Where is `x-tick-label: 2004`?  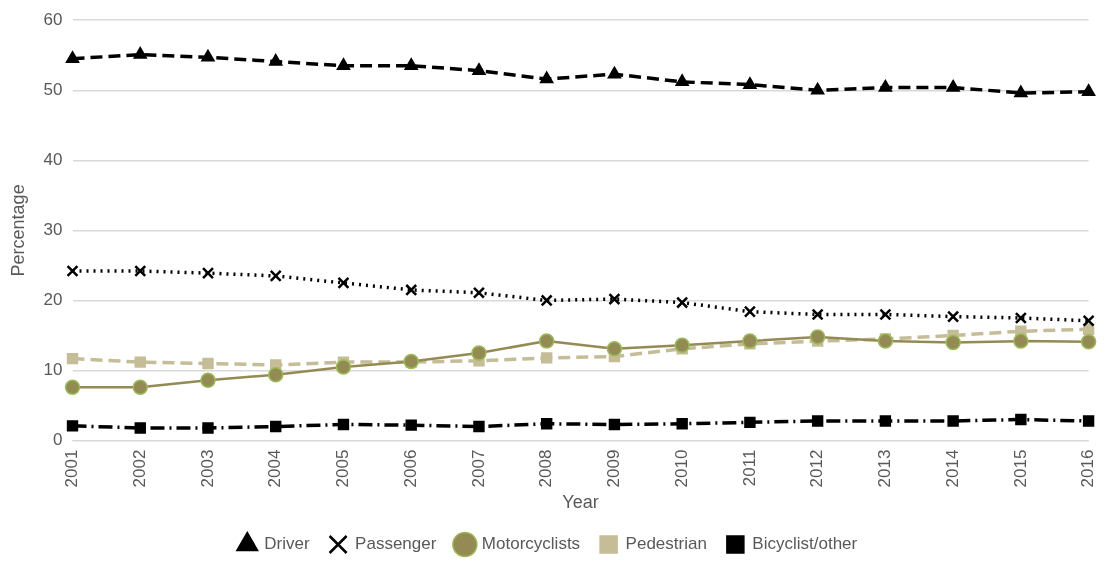
x-tick-label: 2004 is located at coordinates (275, 468).